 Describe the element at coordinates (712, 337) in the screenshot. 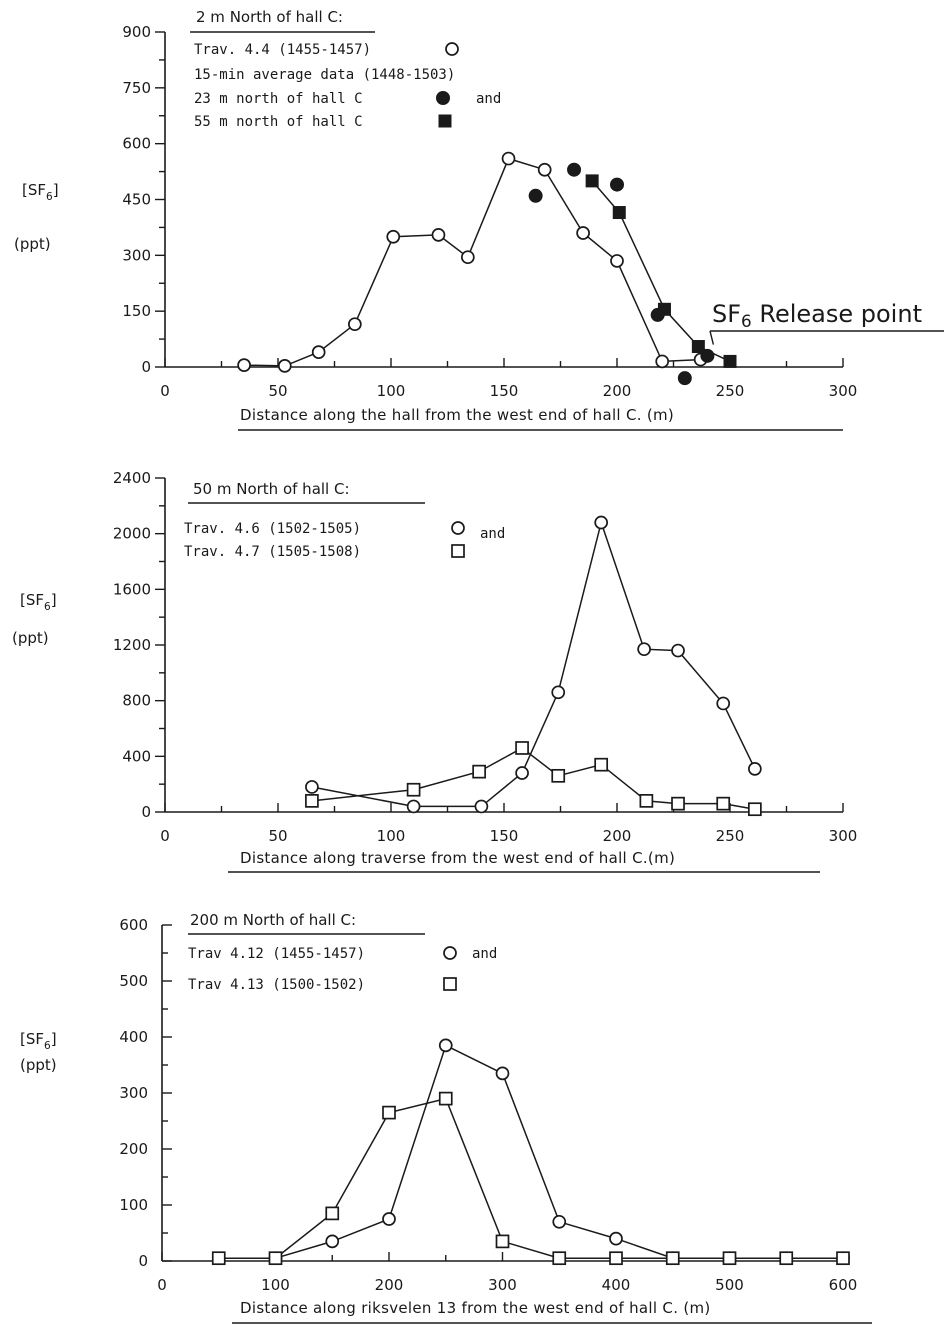

I see `release-point-leader` at that location.